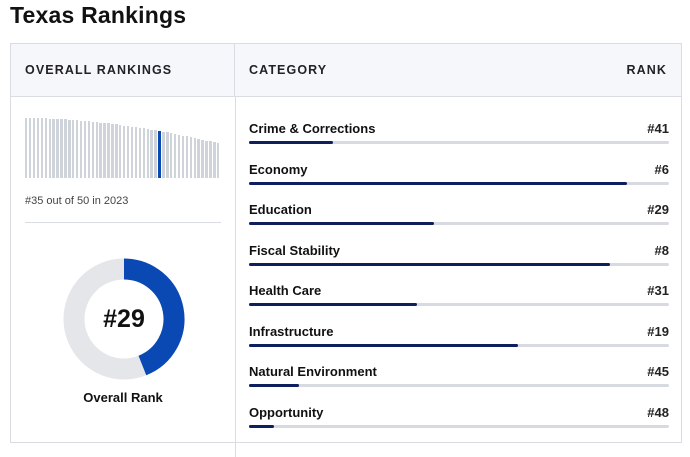 Image resolution: width=690 pixels, height=457 pixels. Describe the element at coordinates (123, 222) in the screenshot. I see `overall-separator` at that location.